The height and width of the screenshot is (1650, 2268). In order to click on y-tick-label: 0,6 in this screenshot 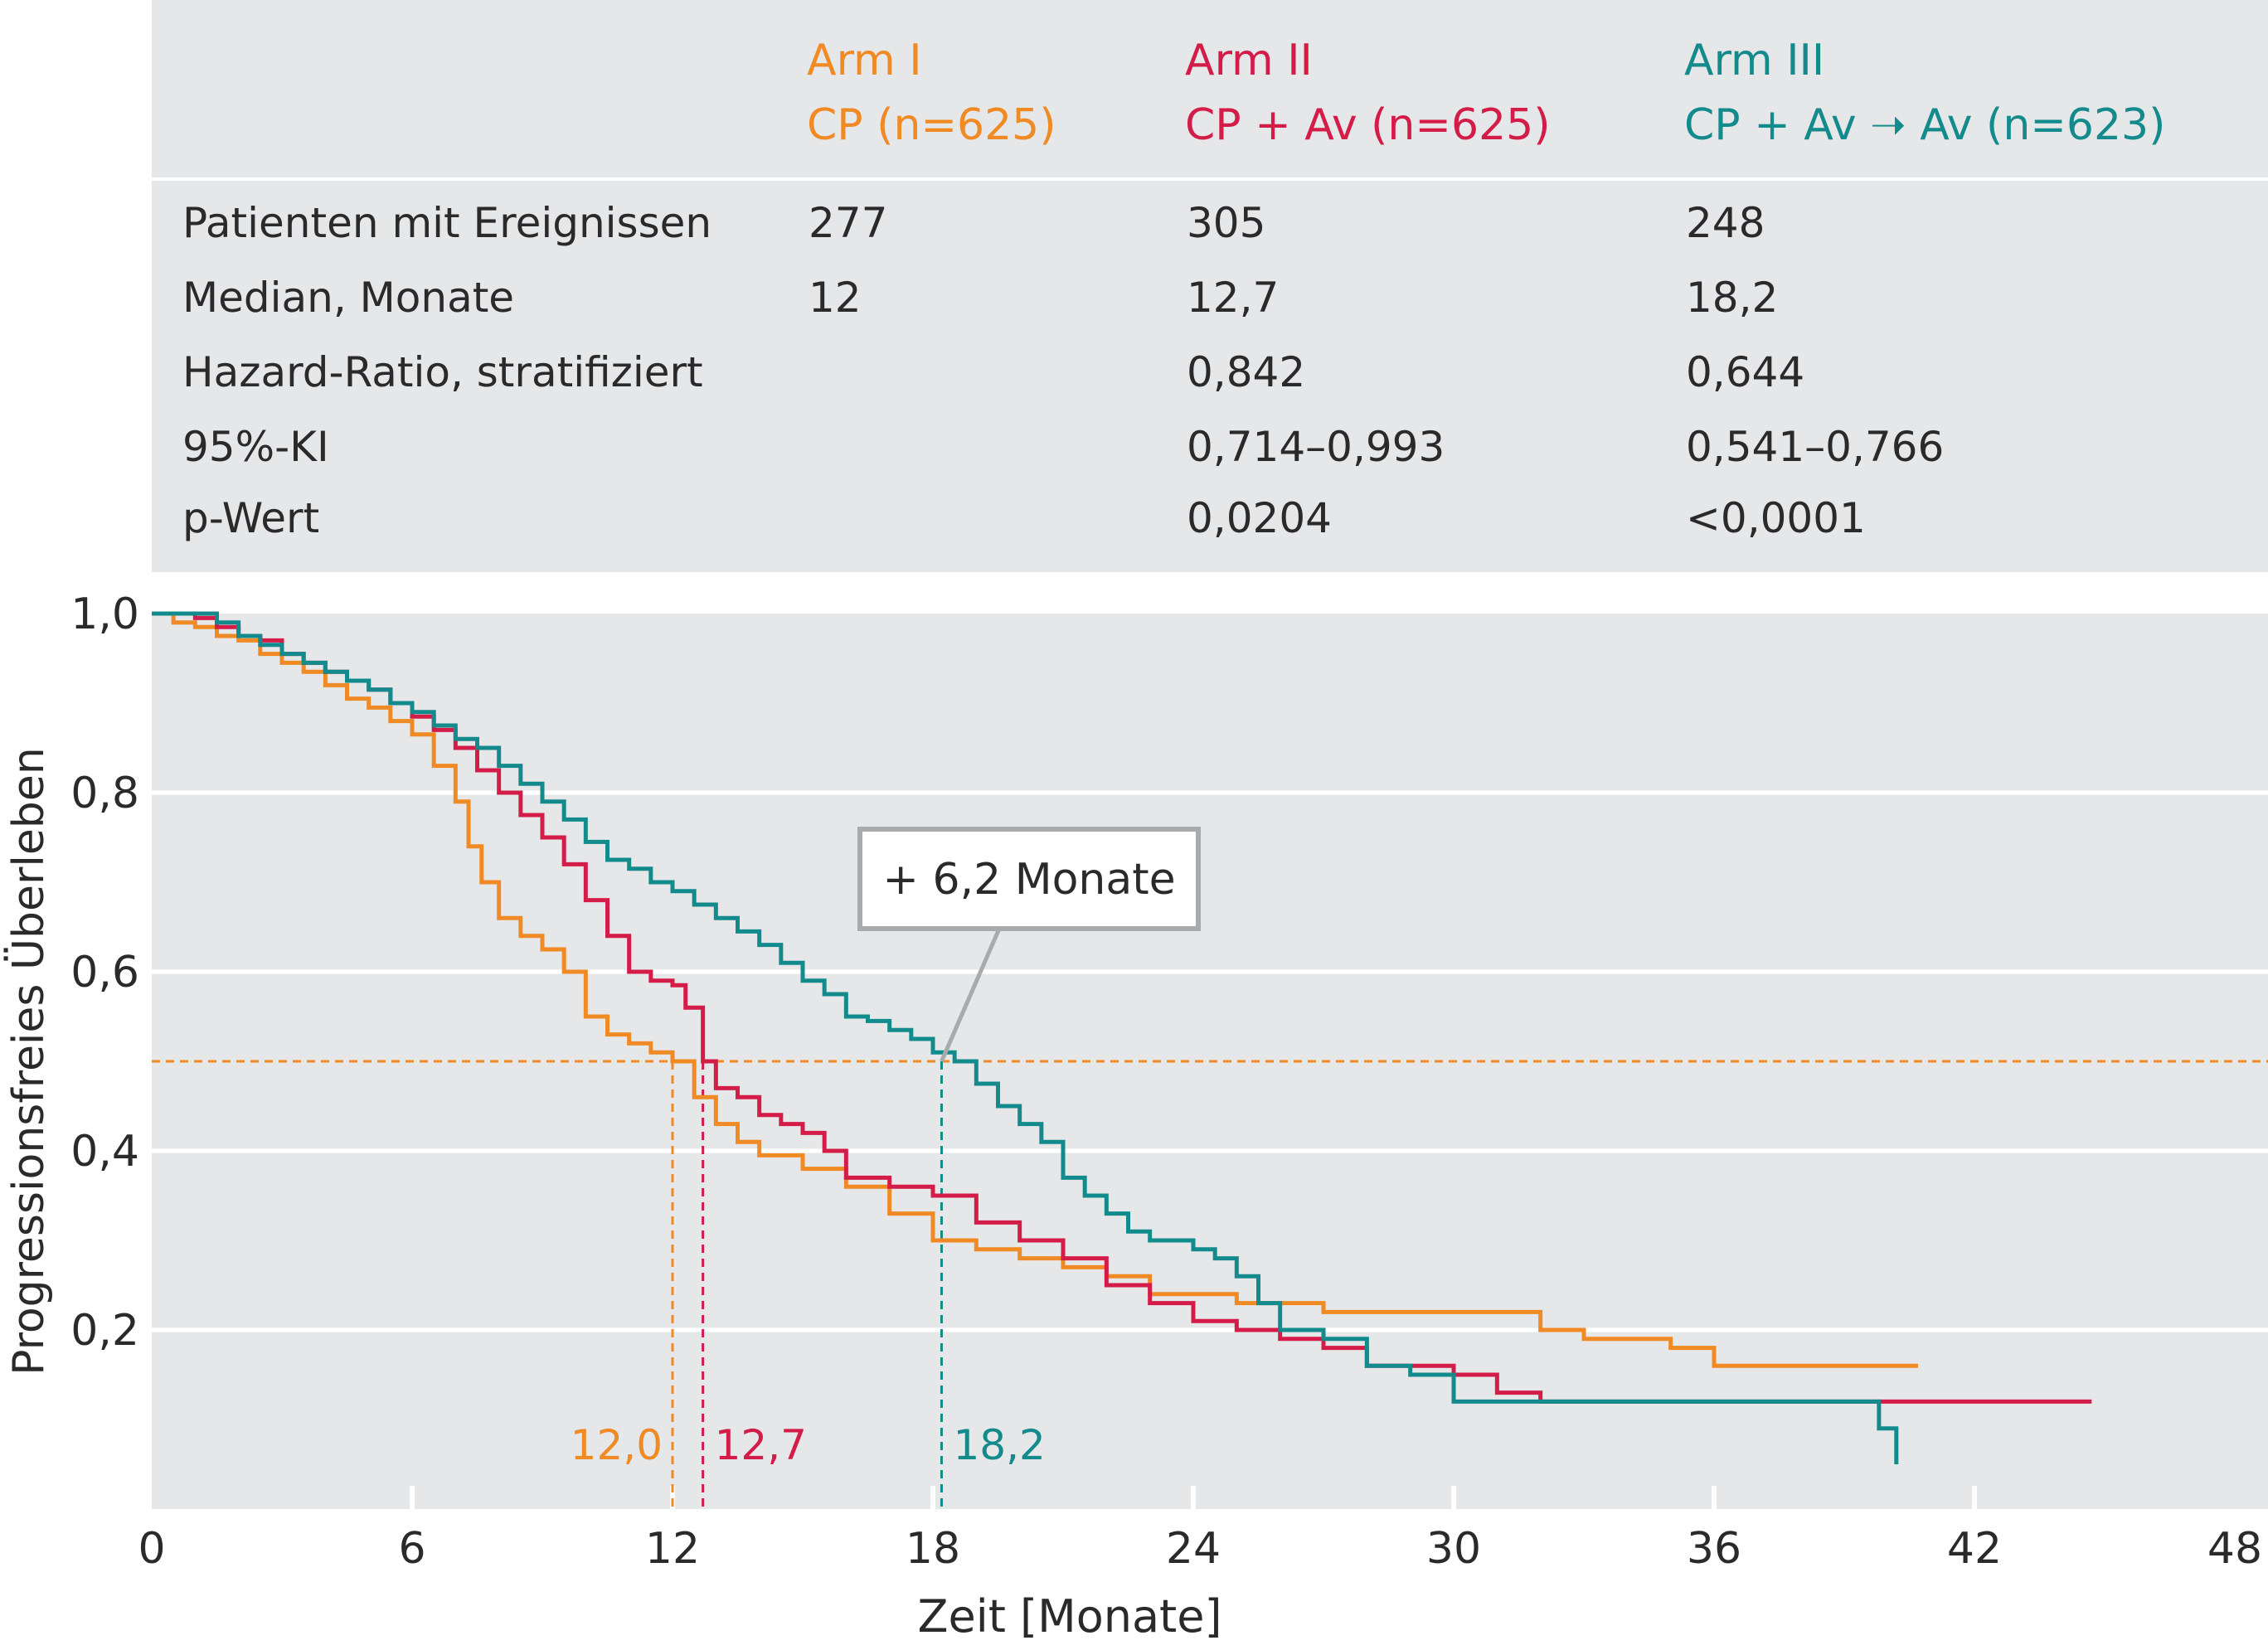, I will do `click(104, 973)`.